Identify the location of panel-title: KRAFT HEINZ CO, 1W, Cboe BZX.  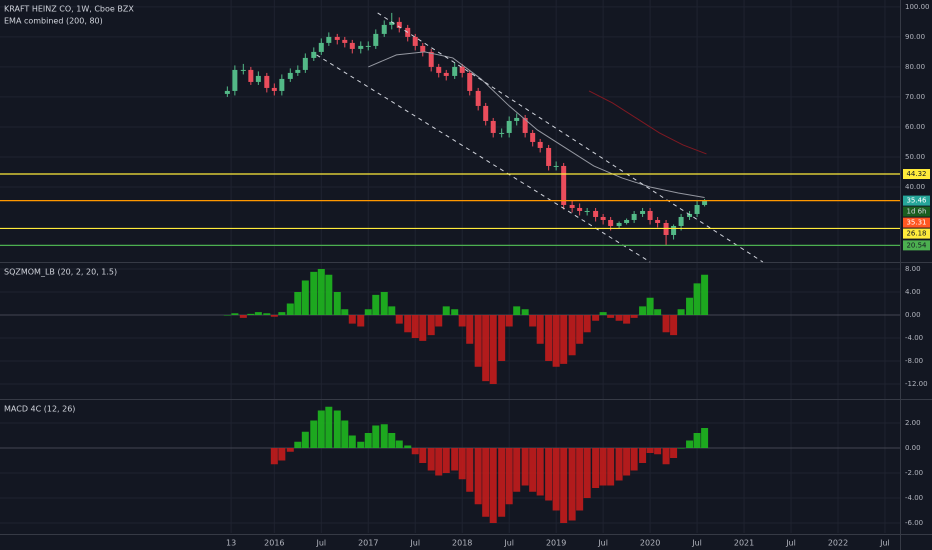
(69, 9).